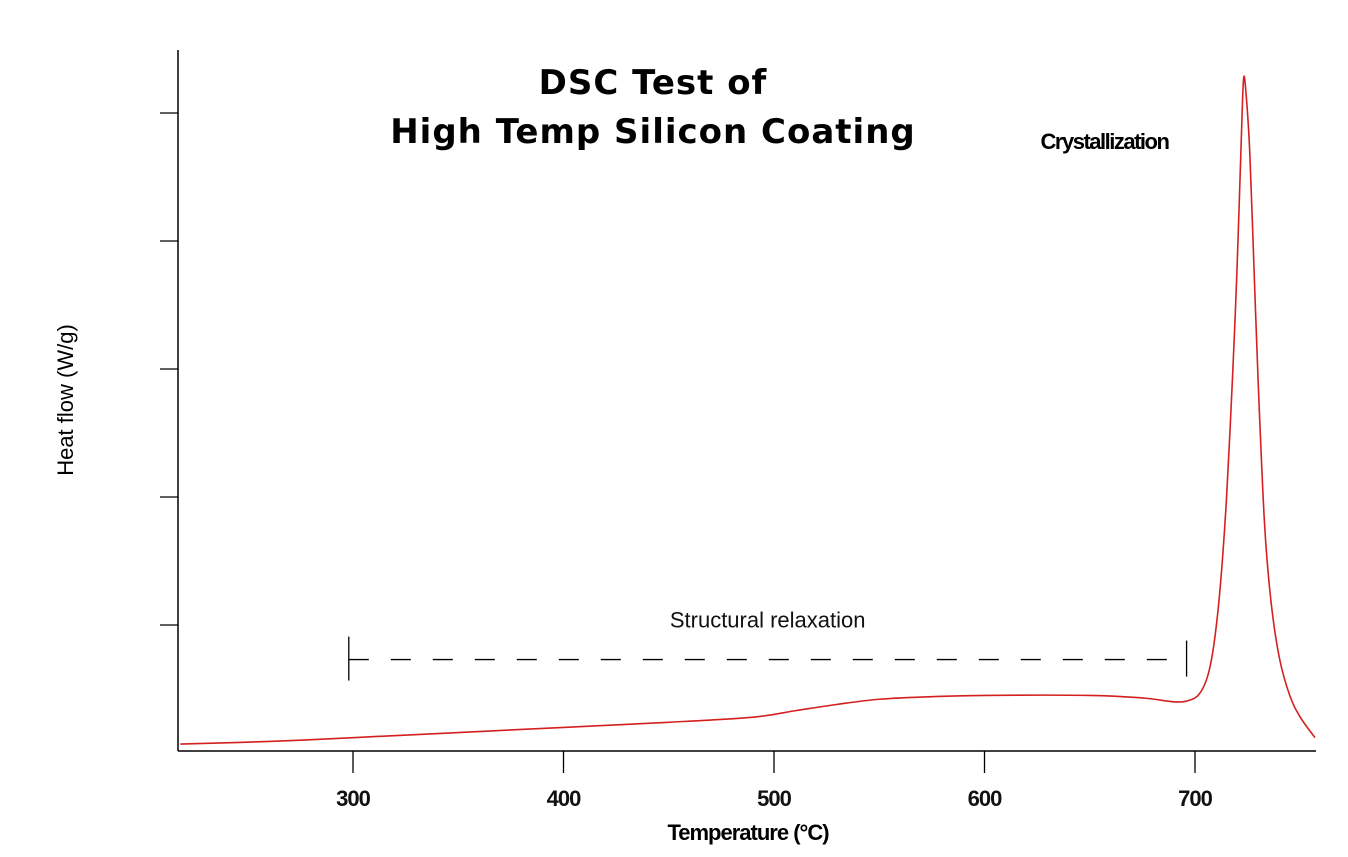  I want to click on chart-title-line2: High Temp Silicon Coating, so click(653, 132).